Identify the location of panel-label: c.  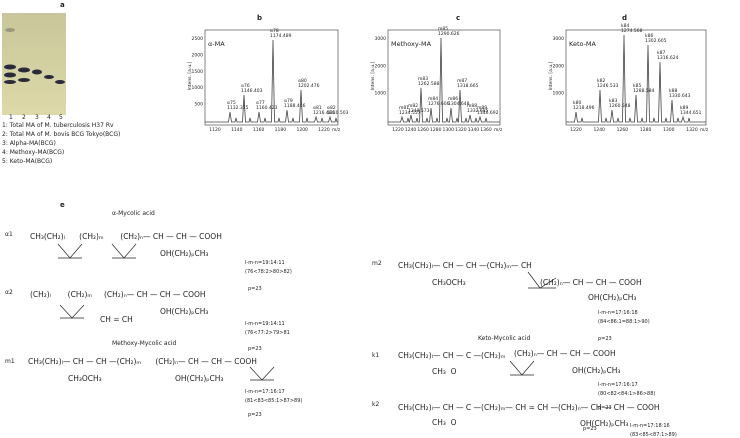
(458, 18).